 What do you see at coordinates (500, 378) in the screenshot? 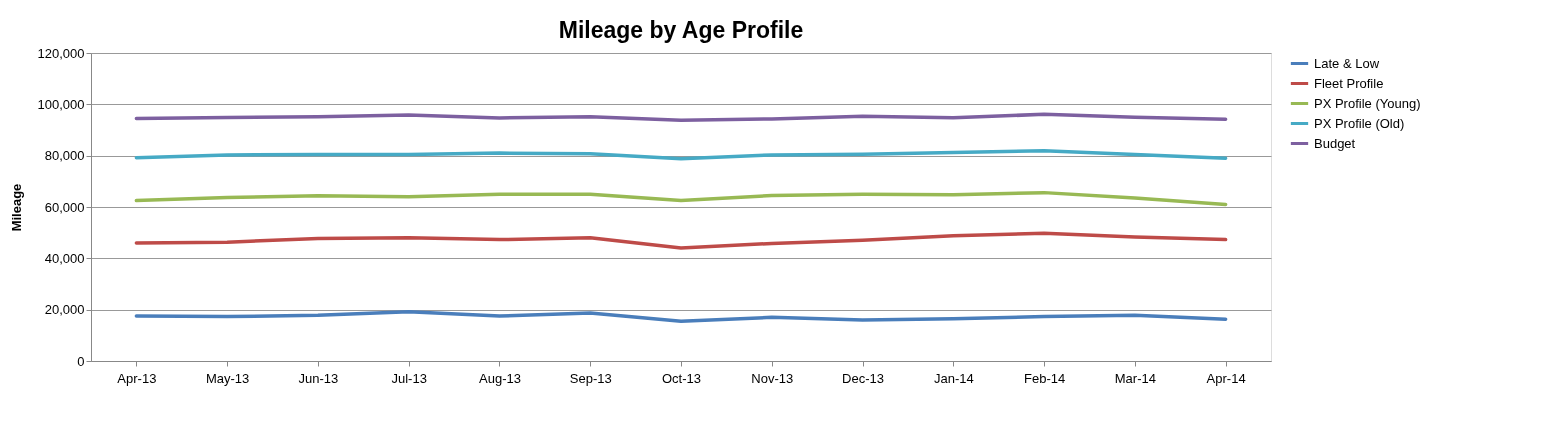
I see `x-tick-label: Aug-13` at bounding box center [500, 378].